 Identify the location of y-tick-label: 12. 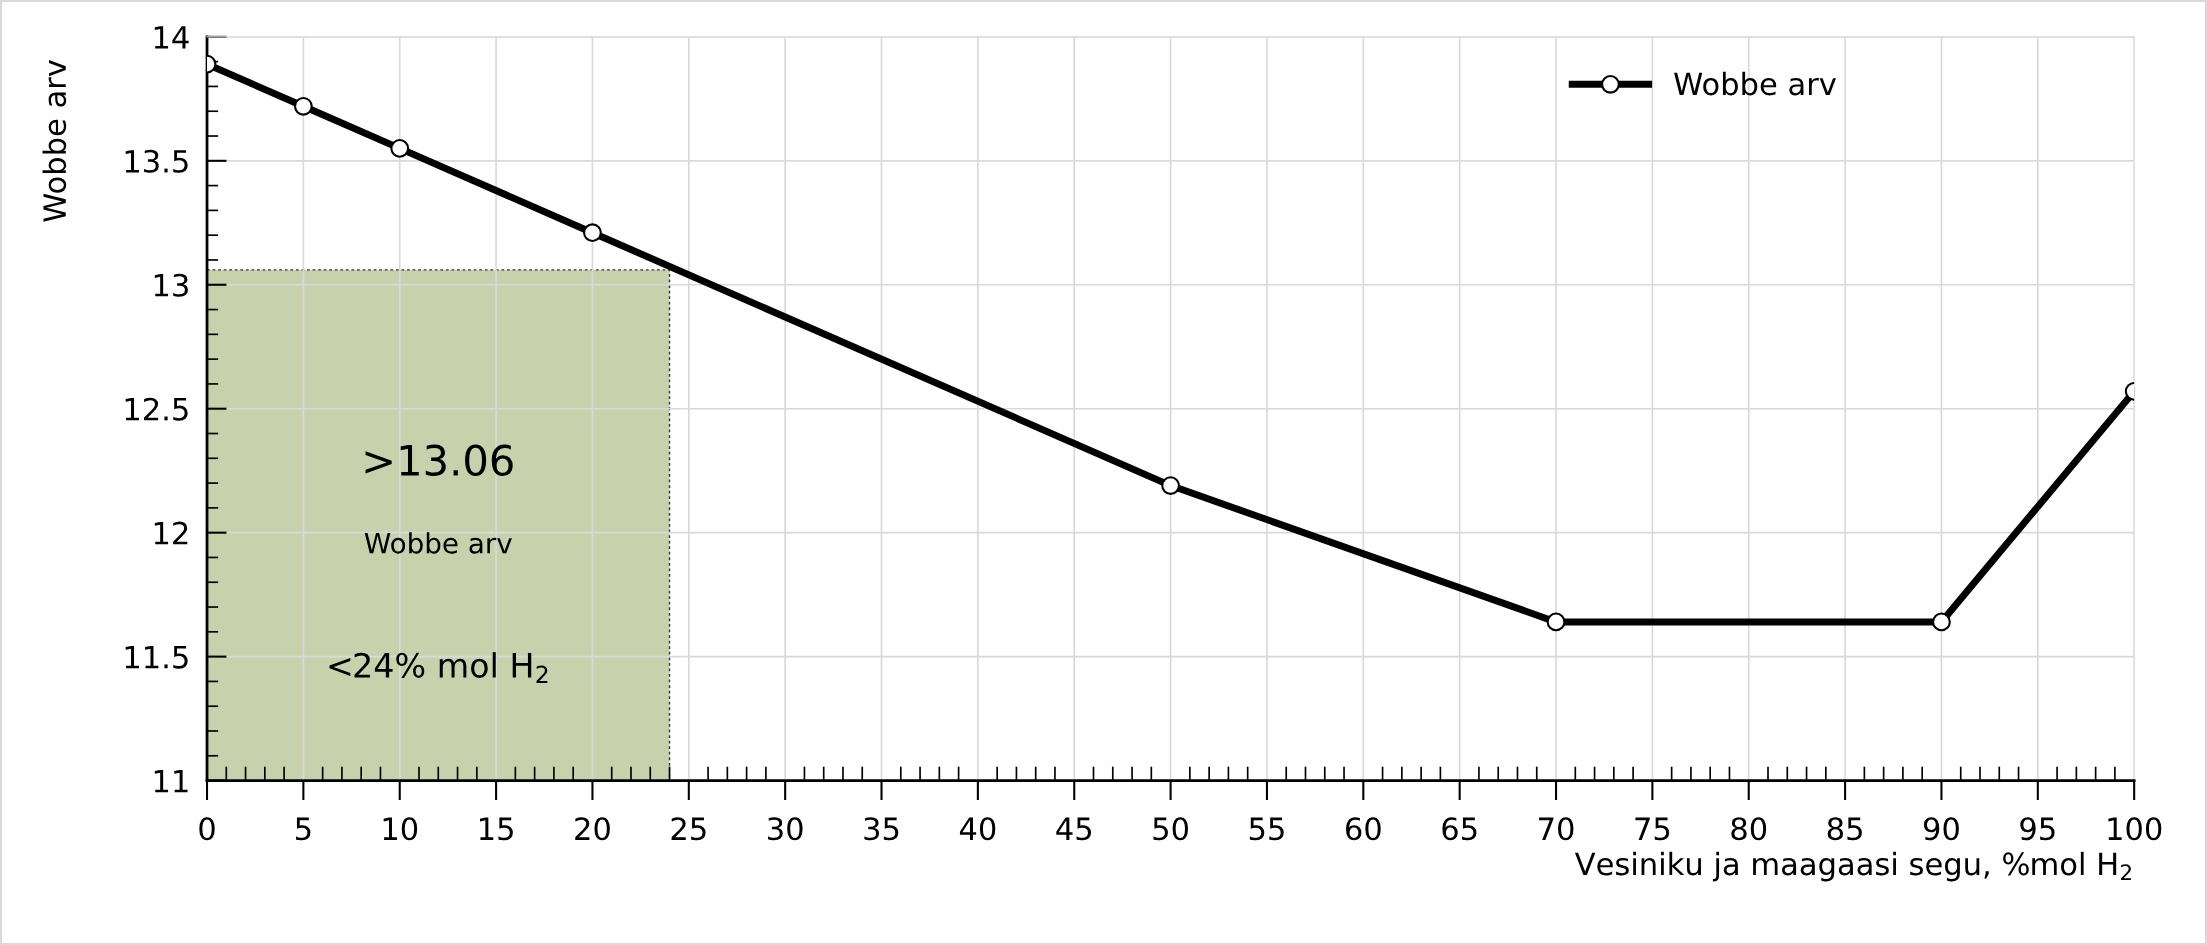
(171, 533).